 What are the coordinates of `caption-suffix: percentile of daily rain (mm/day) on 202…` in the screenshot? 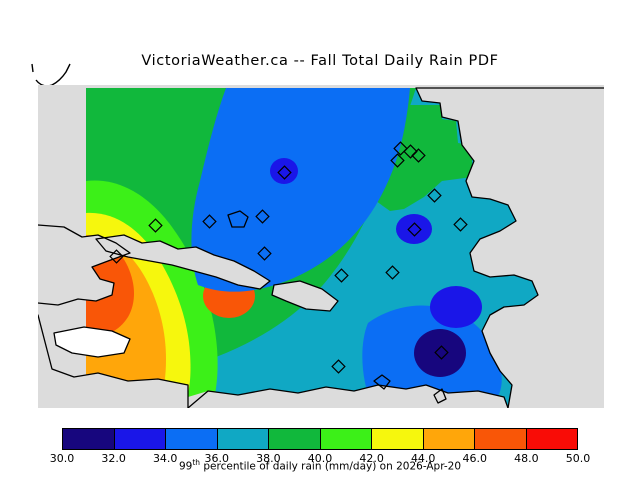 It's located at (331, 466).